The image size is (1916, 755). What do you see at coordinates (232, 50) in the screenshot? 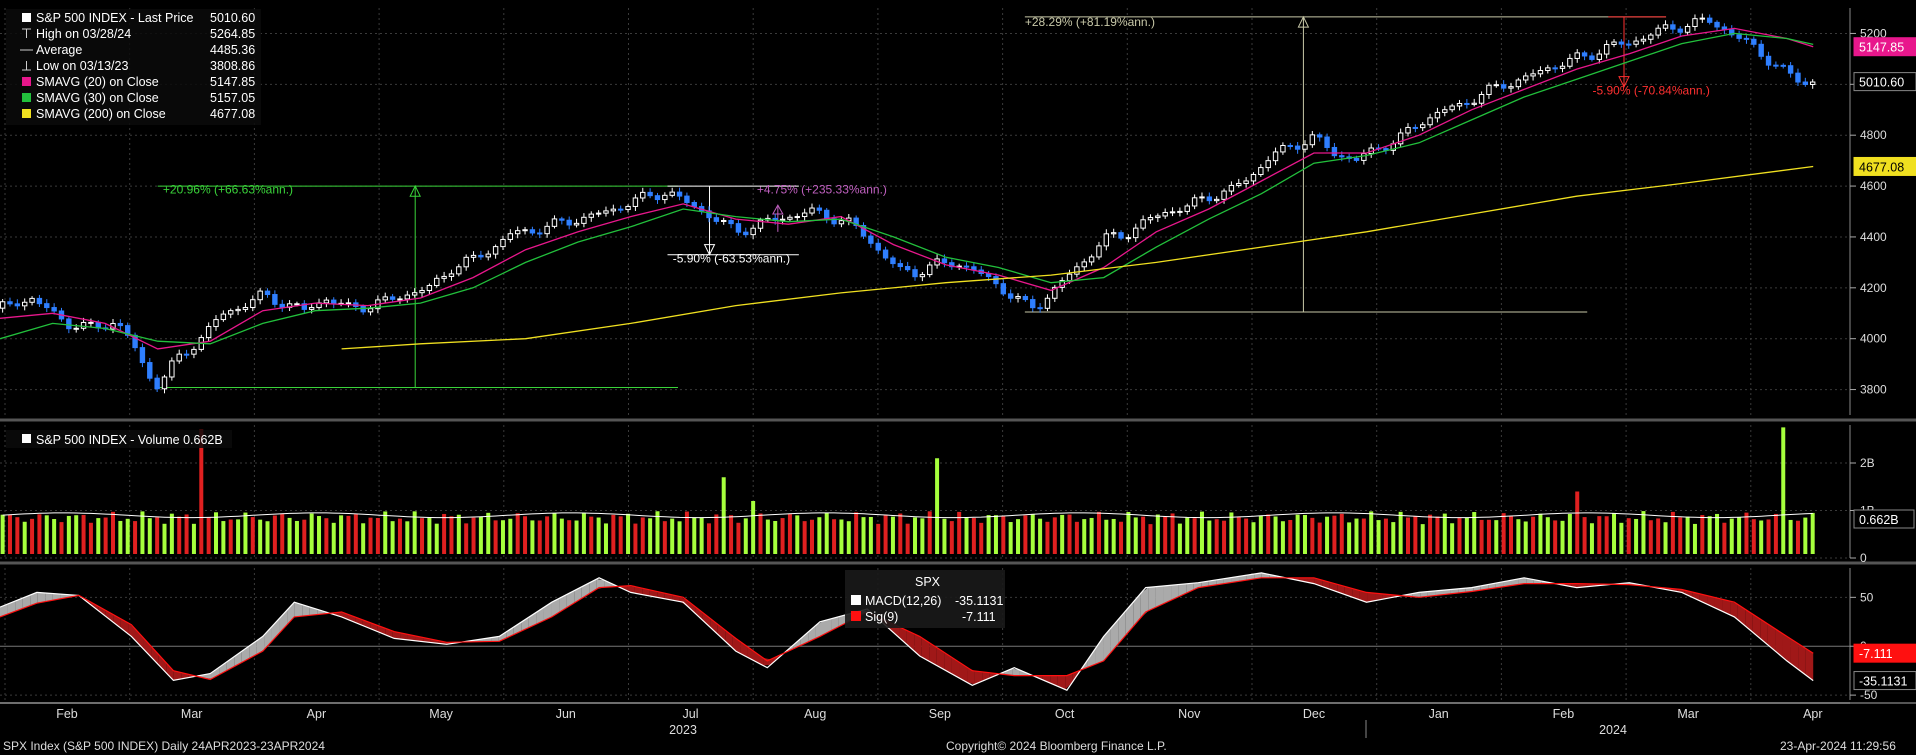
I see `legend-value: 4485.36` at bounding box center [232, 50].